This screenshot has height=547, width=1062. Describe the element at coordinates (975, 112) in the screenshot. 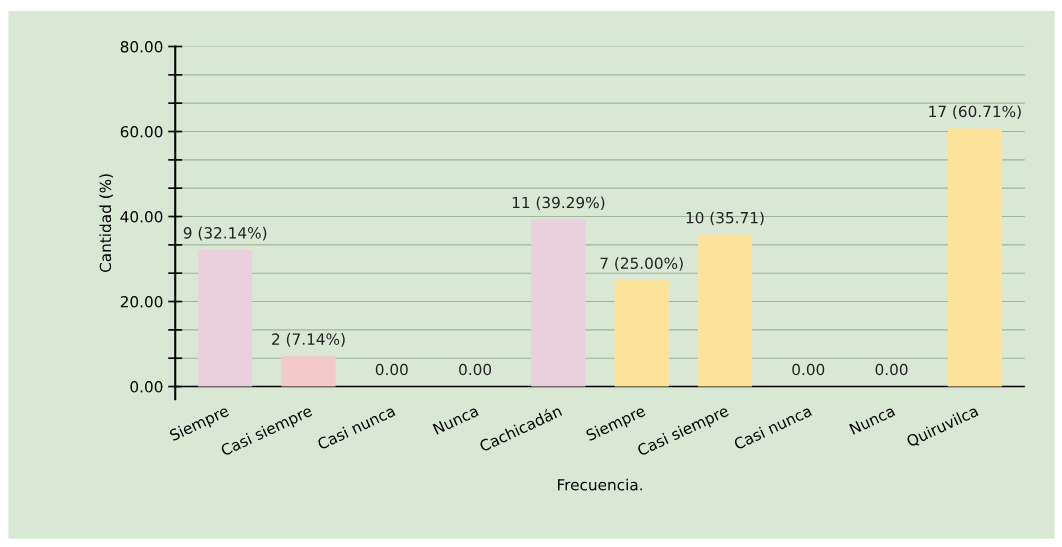

I see `data-label: 17 (60.71%)` at that location.